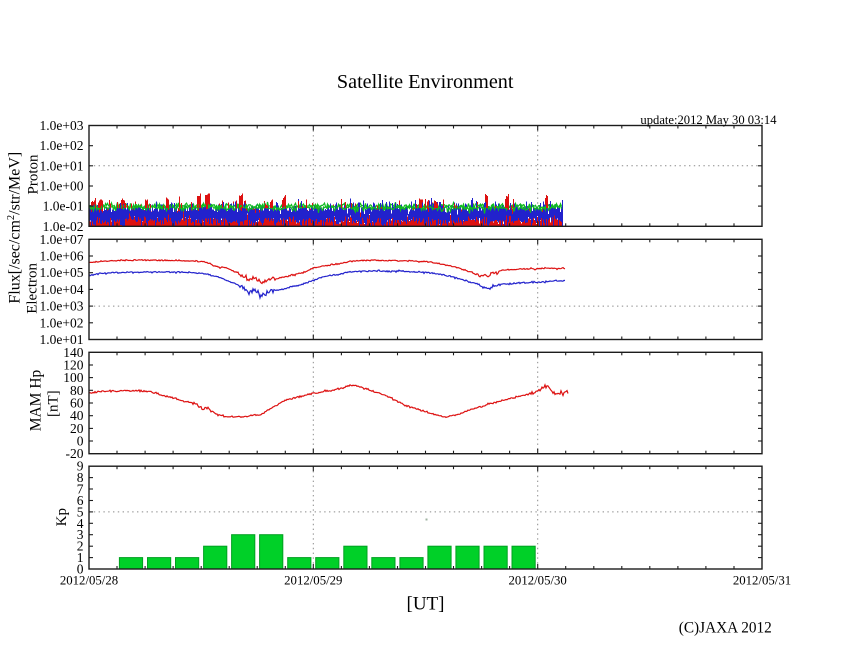 Image resolution: width=846 pixels, height=660 pixels. What do you see at coordinates (63, 206) in the screenshot?
I see `svg-text: 1.0e-01` at bounding box center [63, 206].